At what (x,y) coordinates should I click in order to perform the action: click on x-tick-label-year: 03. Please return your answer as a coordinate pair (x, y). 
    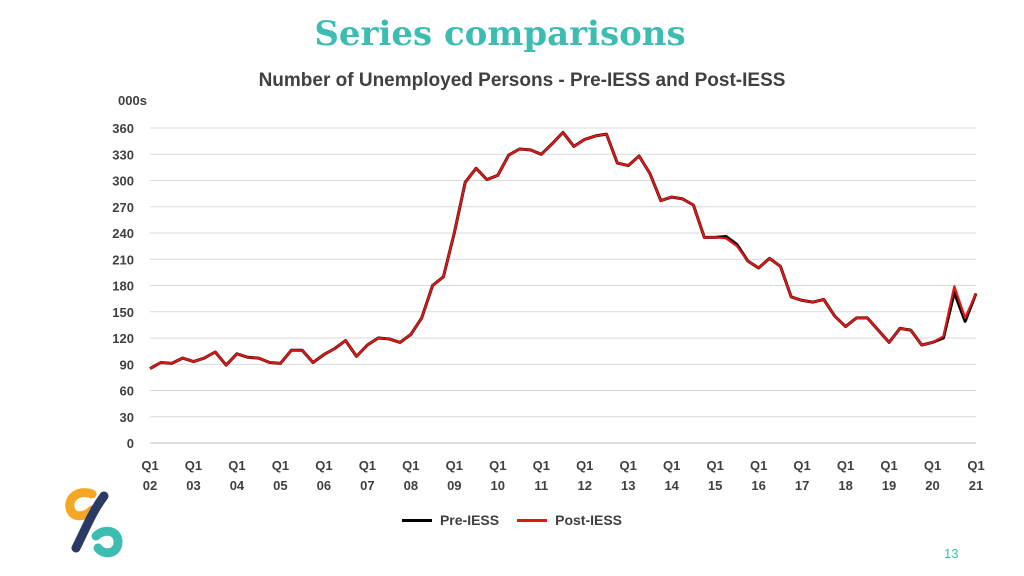
    Looking at the image, I should click on (193, 485).